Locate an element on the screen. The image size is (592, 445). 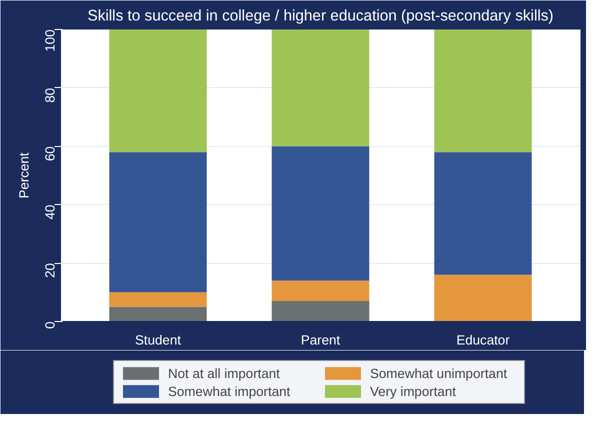
y-tick-label: 20 is located at coordinates (50, 270).